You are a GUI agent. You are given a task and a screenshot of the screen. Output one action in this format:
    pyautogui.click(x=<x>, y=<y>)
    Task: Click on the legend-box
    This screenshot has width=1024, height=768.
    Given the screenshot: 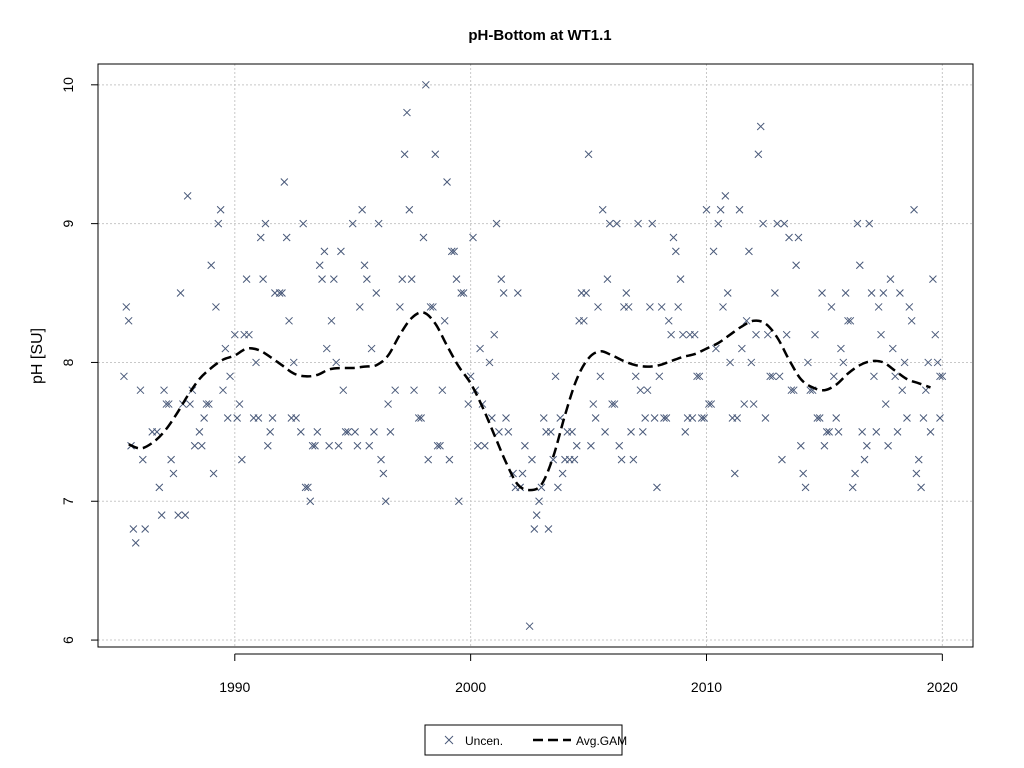 What is the action you would take?
    pyautogui.click(x=523, y=740)
    